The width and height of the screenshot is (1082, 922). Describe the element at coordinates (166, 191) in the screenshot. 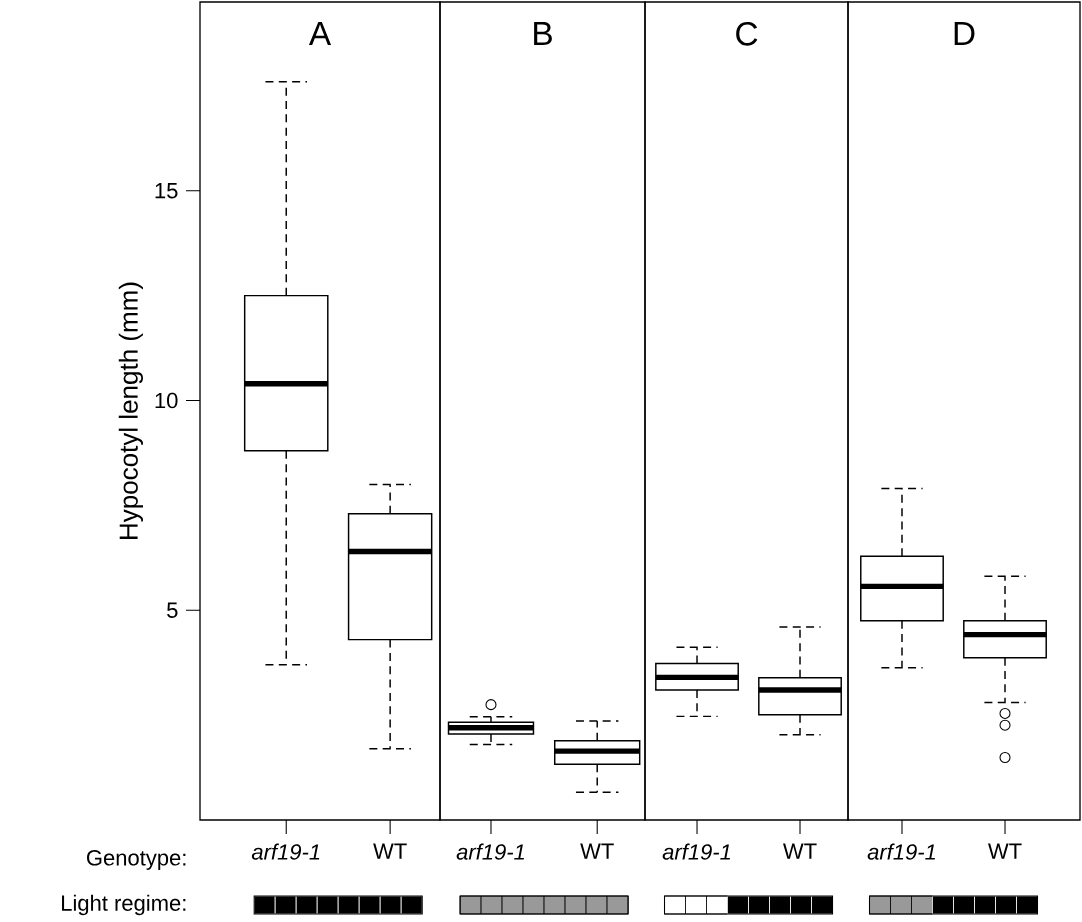

I see `y-tick-label: 15` at that location.